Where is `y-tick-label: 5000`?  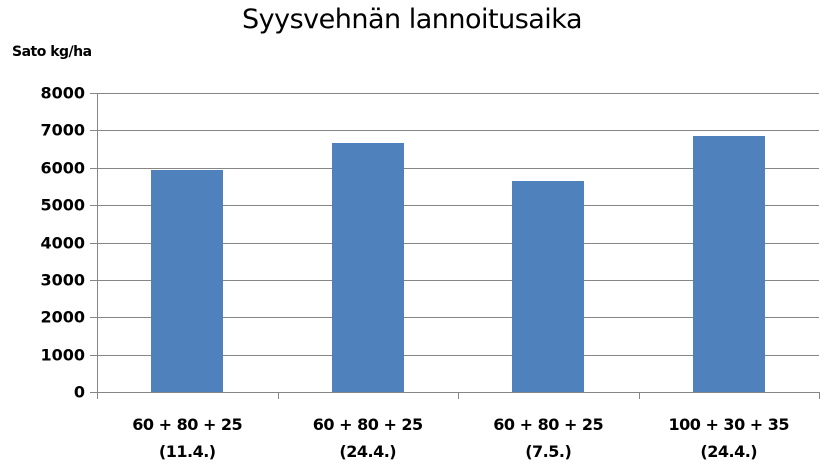
y-tick-label: 5000 is located at coordinates (62, 205).